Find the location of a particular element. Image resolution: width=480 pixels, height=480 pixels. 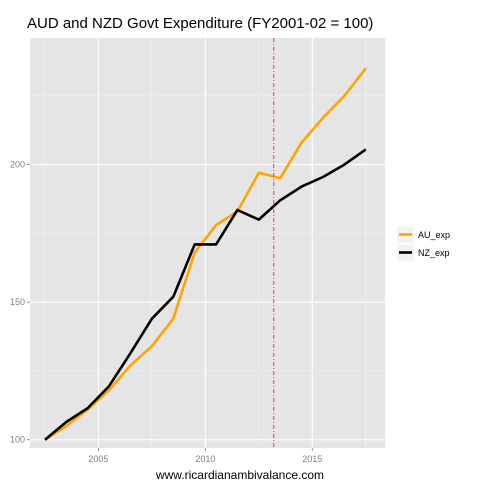

y-tick-label: 100 is located at coordinates (17, 440).